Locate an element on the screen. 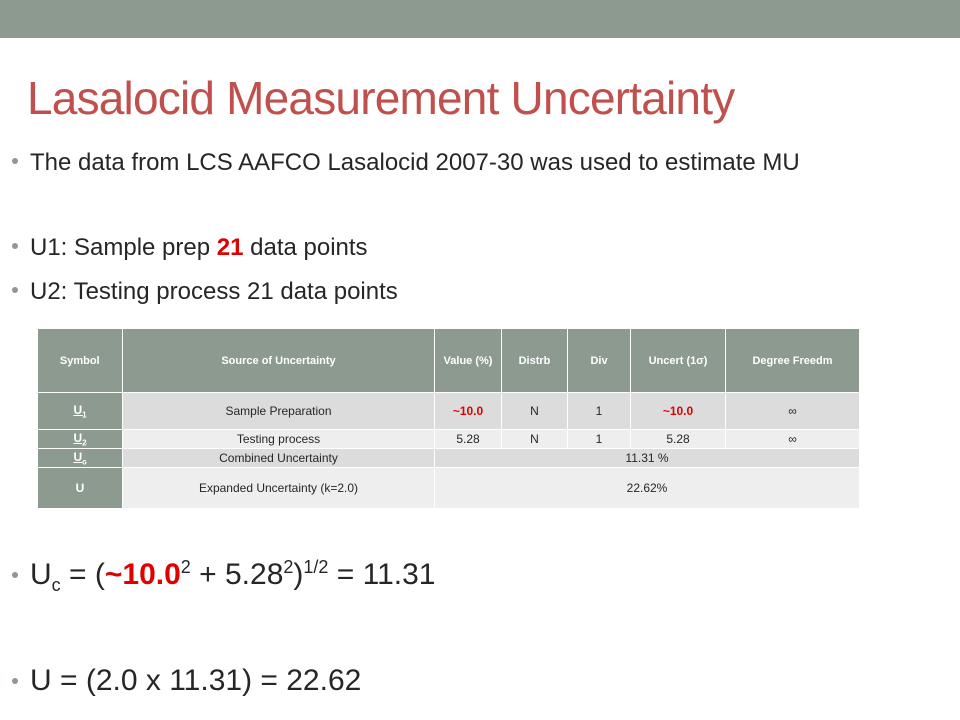  uncert-cell: 5.28 is located at coordinates (678, 439).